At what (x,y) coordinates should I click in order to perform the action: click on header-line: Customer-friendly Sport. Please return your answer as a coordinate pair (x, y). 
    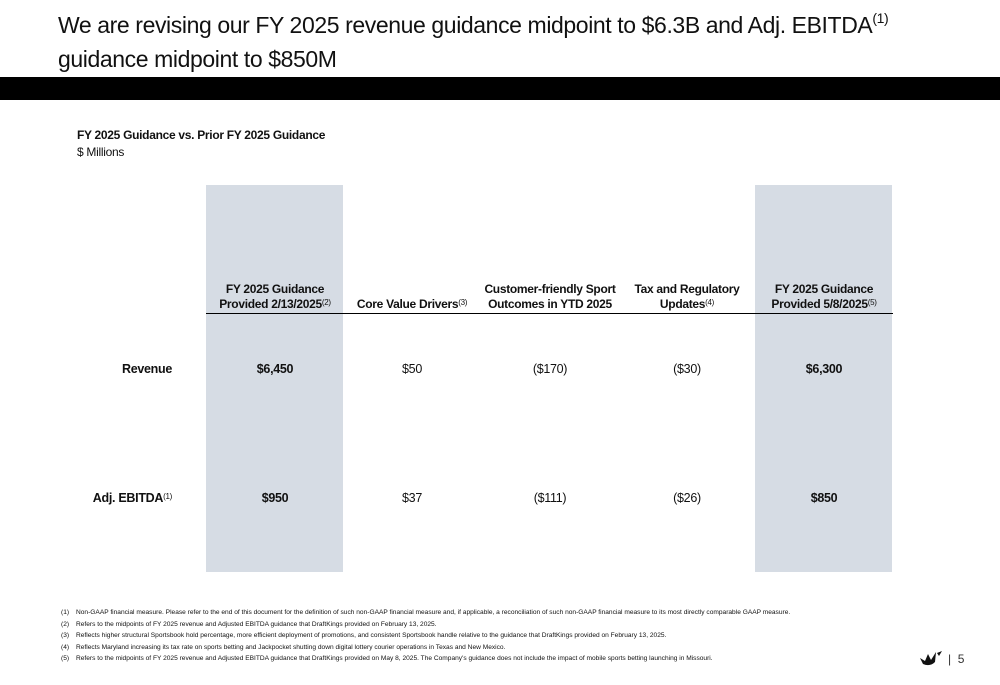
    Looking at the image, I should click on (550, 289).